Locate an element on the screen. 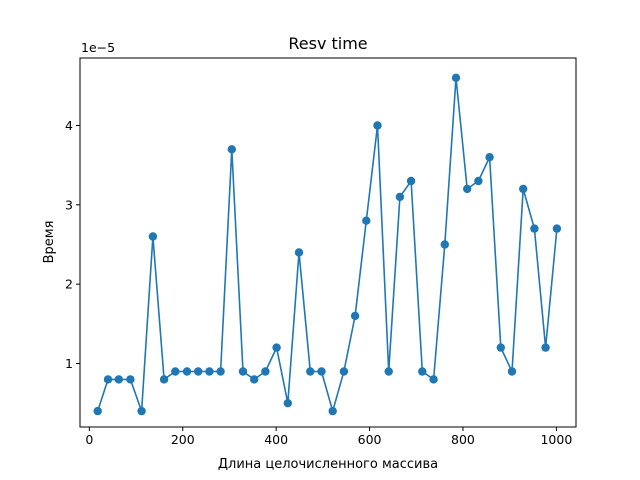  y-tick-label: 1 is located at coordinates (69, 363).